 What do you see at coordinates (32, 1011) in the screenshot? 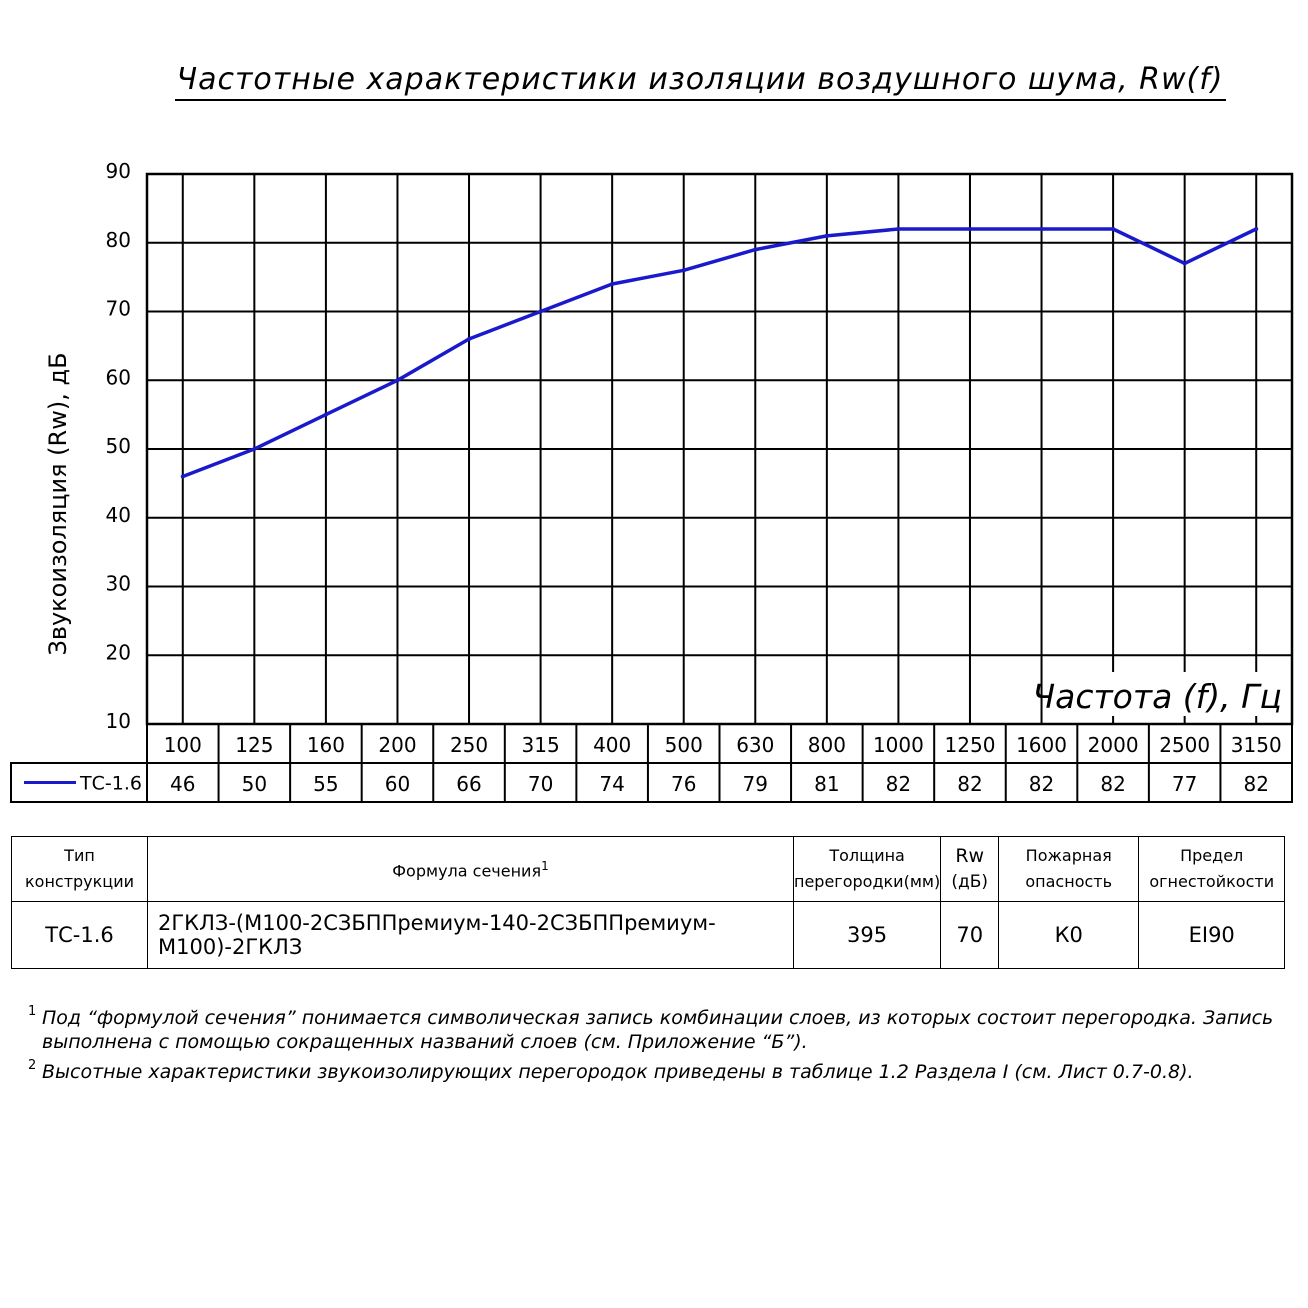
I see `footnote-1-mark: 1` at bounding box center [32, 1011].